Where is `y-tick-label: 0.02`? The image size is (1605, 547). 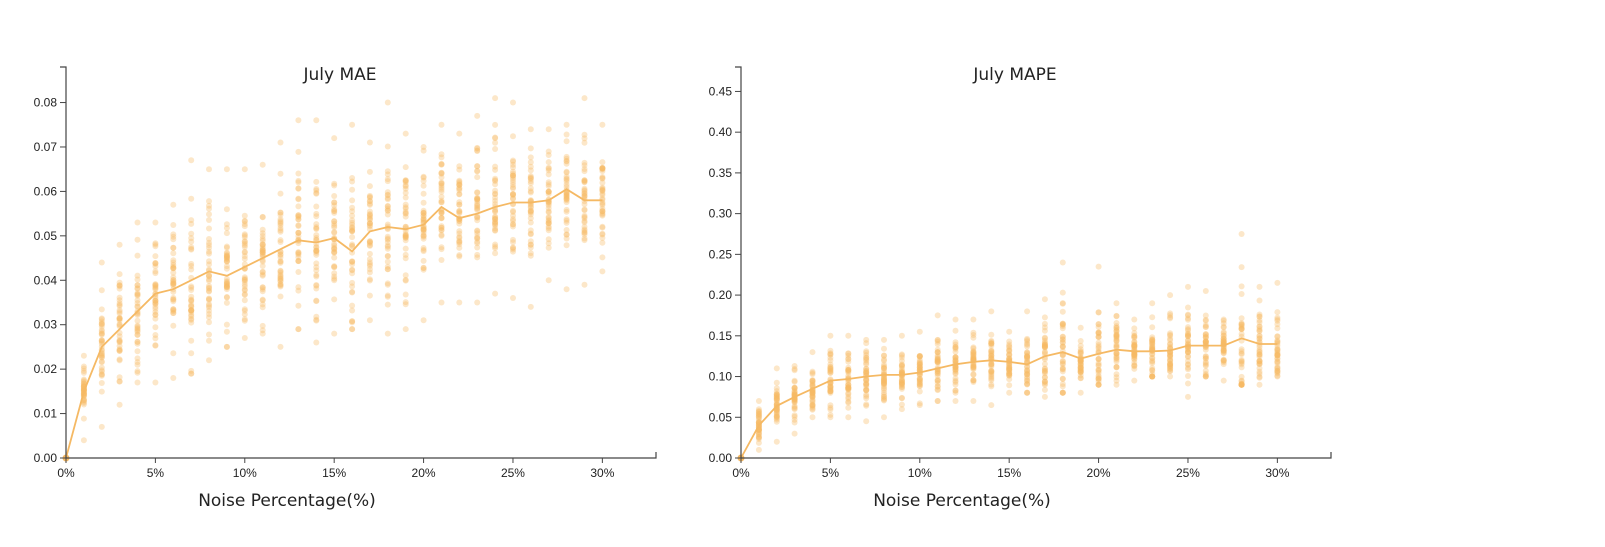 y-tick-label: 0.02 is located at coordinates (46, 369).